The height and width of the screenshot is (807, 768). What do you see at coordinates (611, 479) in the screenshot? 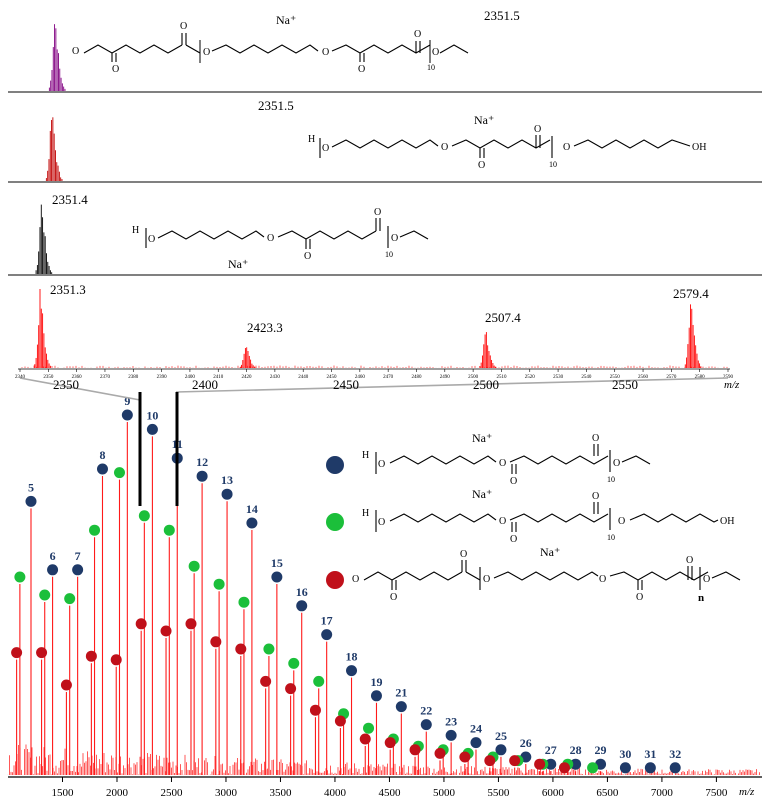
I see `legend-1-repeat-subscript: 10` at bounding box center [611, 479].